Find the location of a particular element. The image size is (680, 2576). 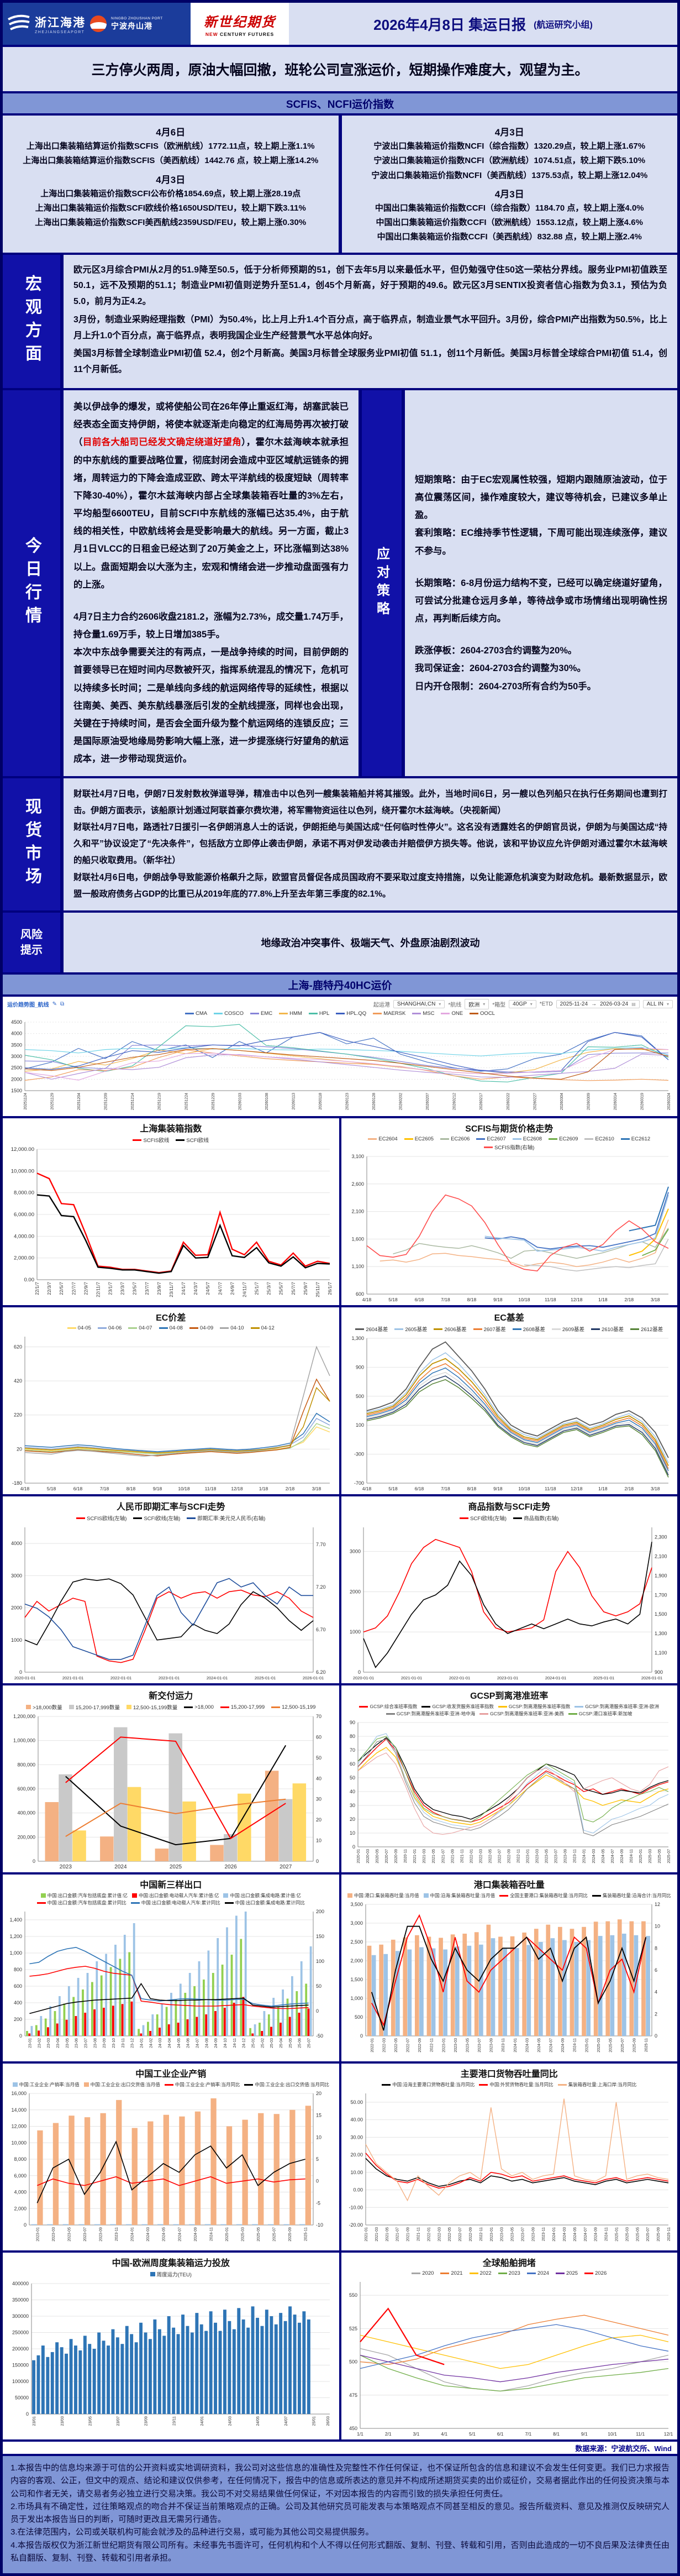

svg-text: 4/1 is located at coordinates (444, 2434).